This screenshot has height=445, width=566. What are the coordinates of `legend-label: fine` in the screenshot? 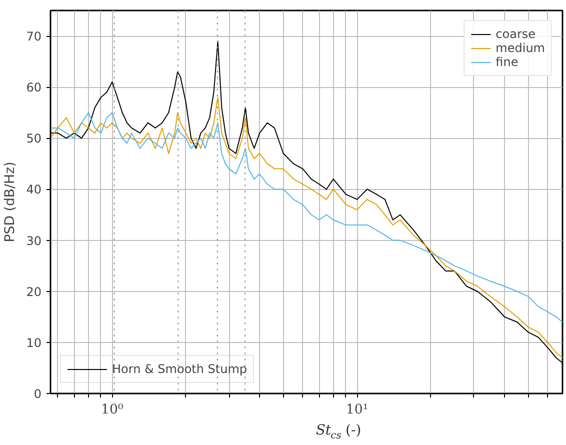 It's located at (507, 62).